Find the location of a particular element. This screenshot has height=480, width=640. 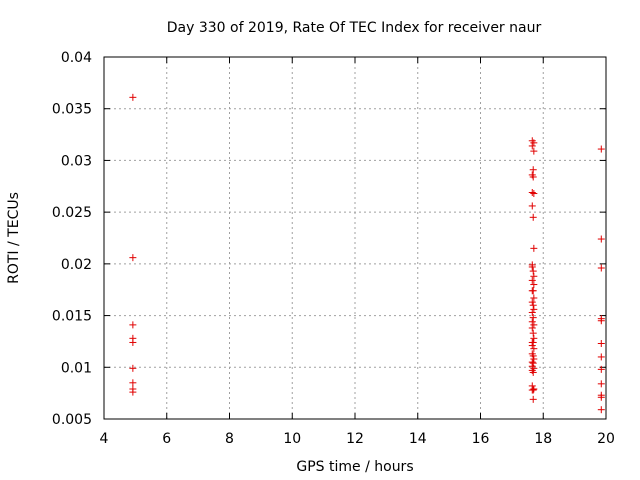

y-tick-label: 0.035 is located at coordinates (72, 110).